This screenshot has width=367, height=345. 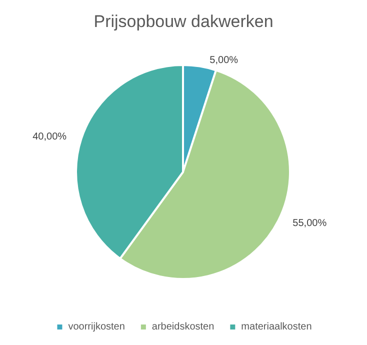 I want to click on data-label: 40,00%, so click(x=49, y=137).